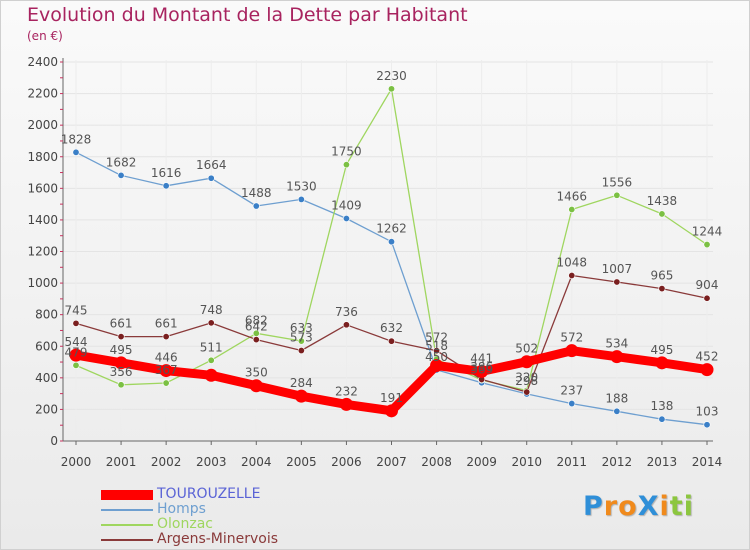 The image size is (750, 550). Describe the element at coordinates (42, 157) in the screenshot. I see `y-tick-label: 1800` at that location.